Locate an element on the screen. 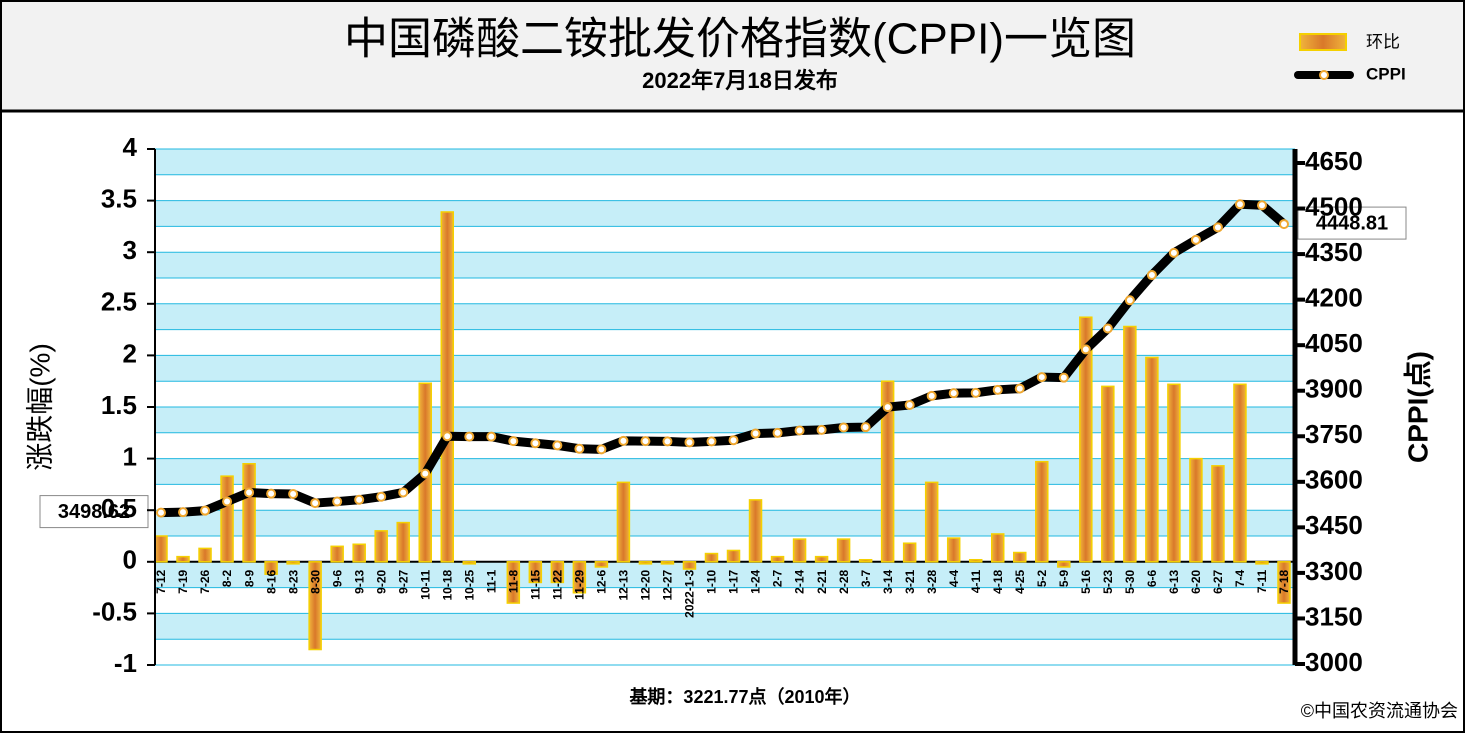 This screenshot has width=1465, height=738. x-tick-label: 11-8 is located at coordinates (513, 581).